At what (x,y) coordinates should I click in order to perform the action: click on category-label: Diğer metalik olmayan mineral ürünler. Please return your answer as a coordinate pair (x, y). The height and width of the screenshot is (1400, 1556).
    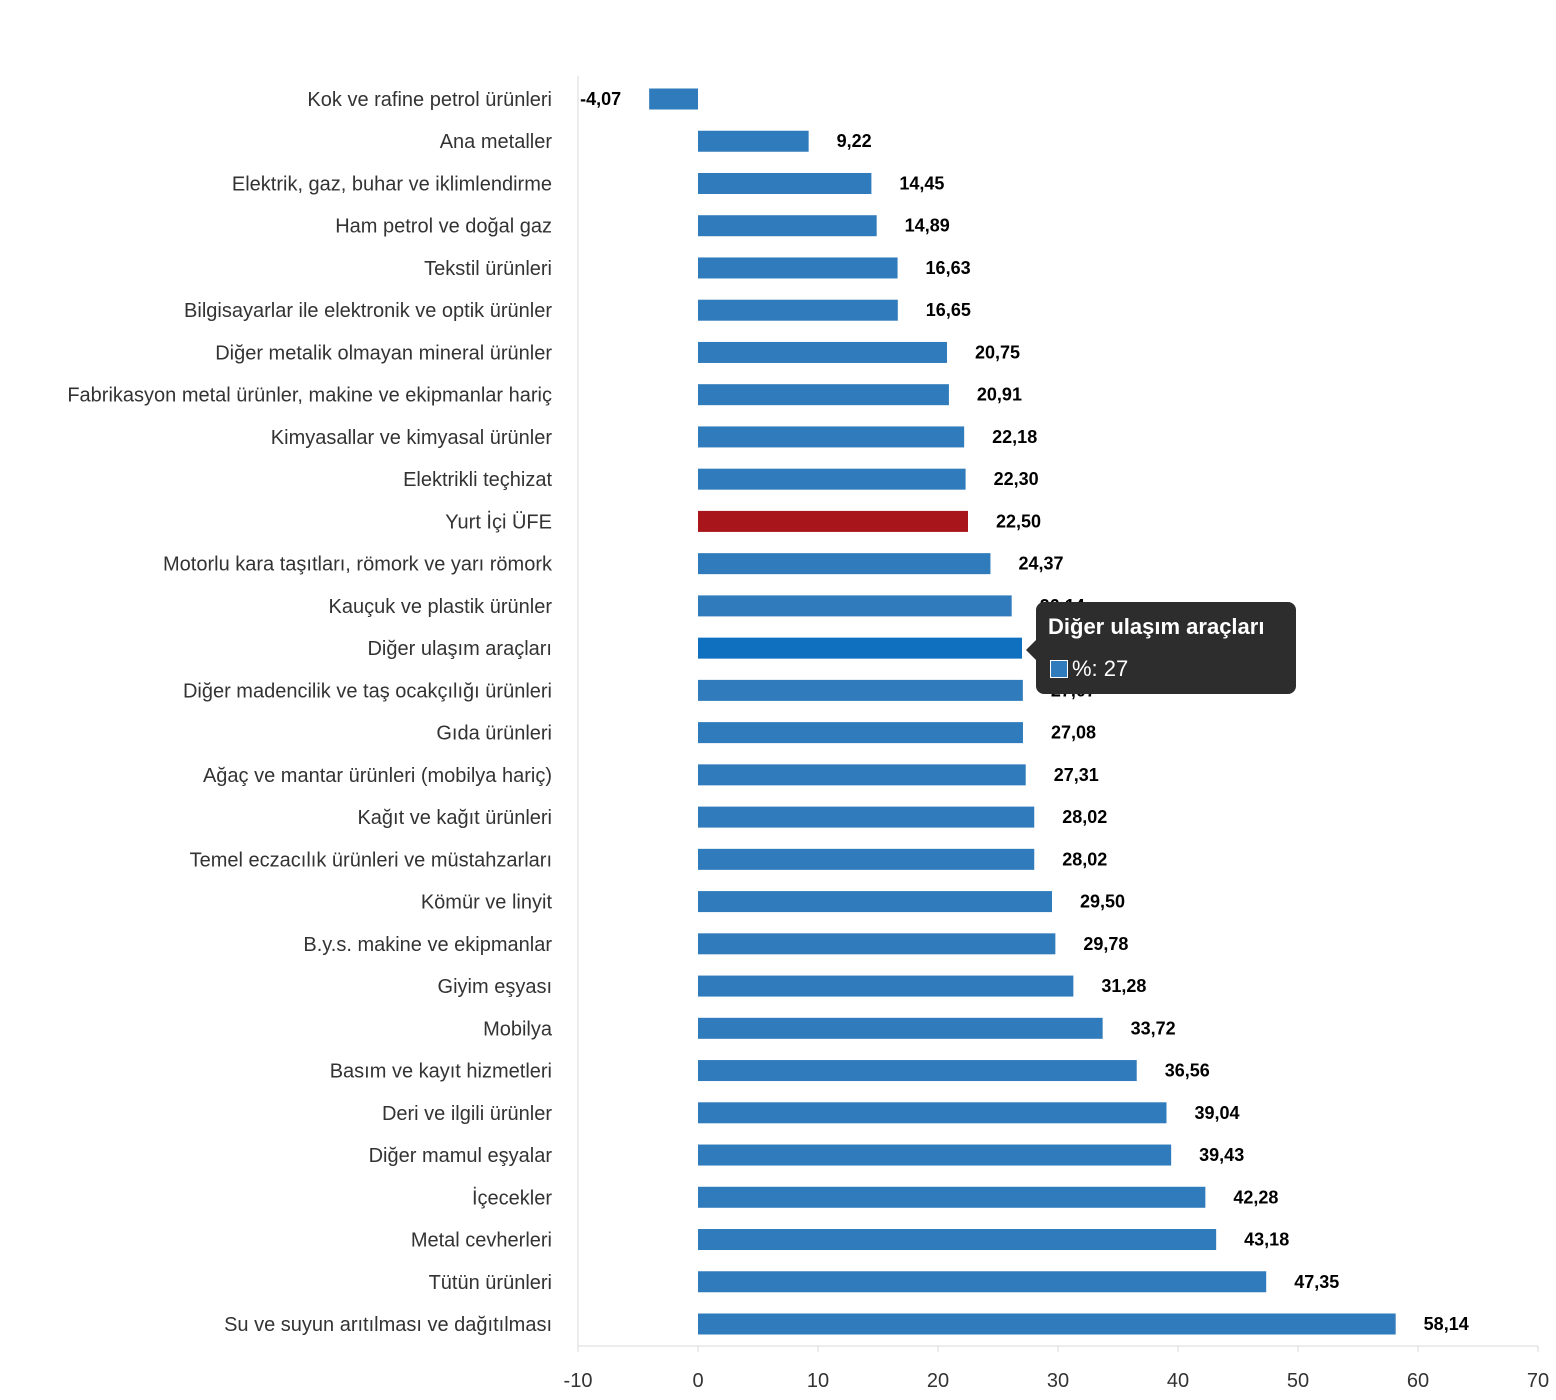
    Looking at the image, I should click on (383, 353).